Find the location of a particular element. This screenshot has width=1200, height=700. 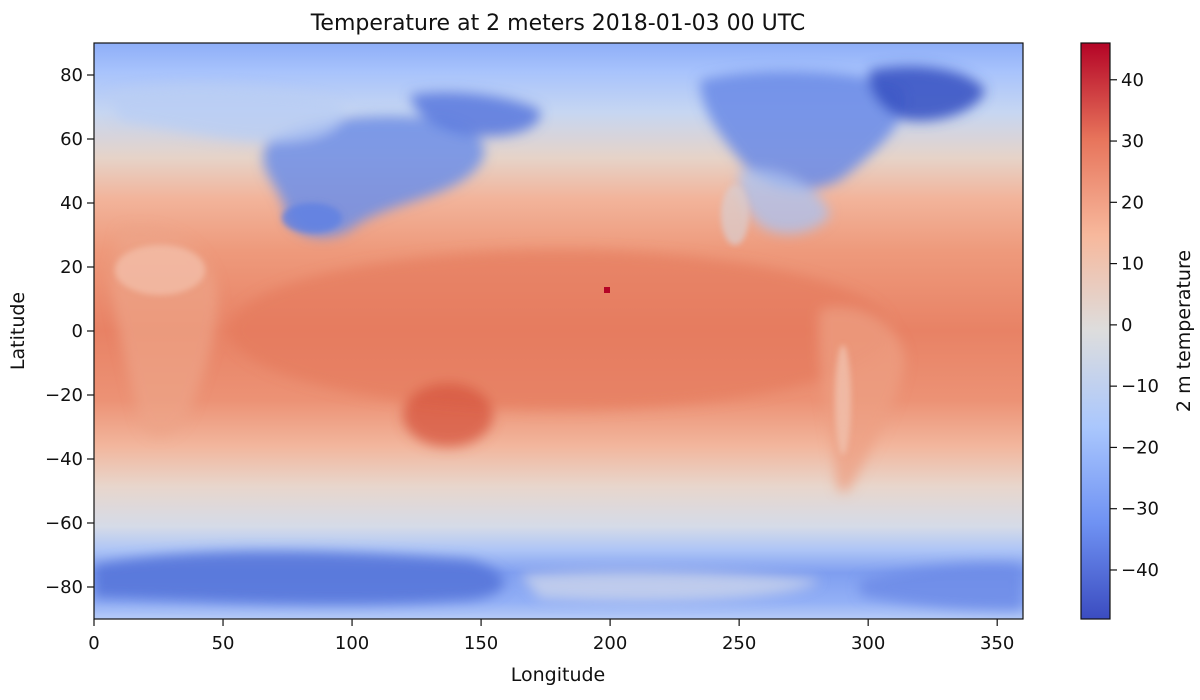

x-tick-label: 50 is located at coordinates (223, 643).